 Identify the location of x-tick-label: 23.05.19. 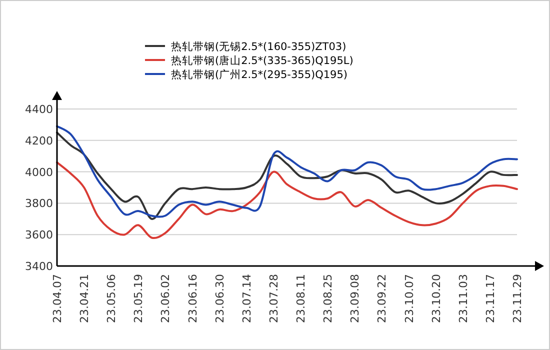
(139, 298).